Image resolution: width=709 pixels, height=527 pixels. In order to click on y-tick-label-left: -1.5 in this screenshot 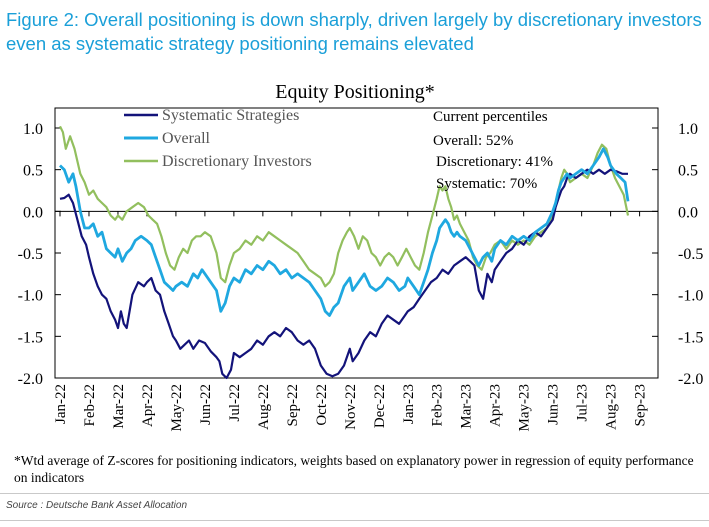, I will do `click(30, 337)`.